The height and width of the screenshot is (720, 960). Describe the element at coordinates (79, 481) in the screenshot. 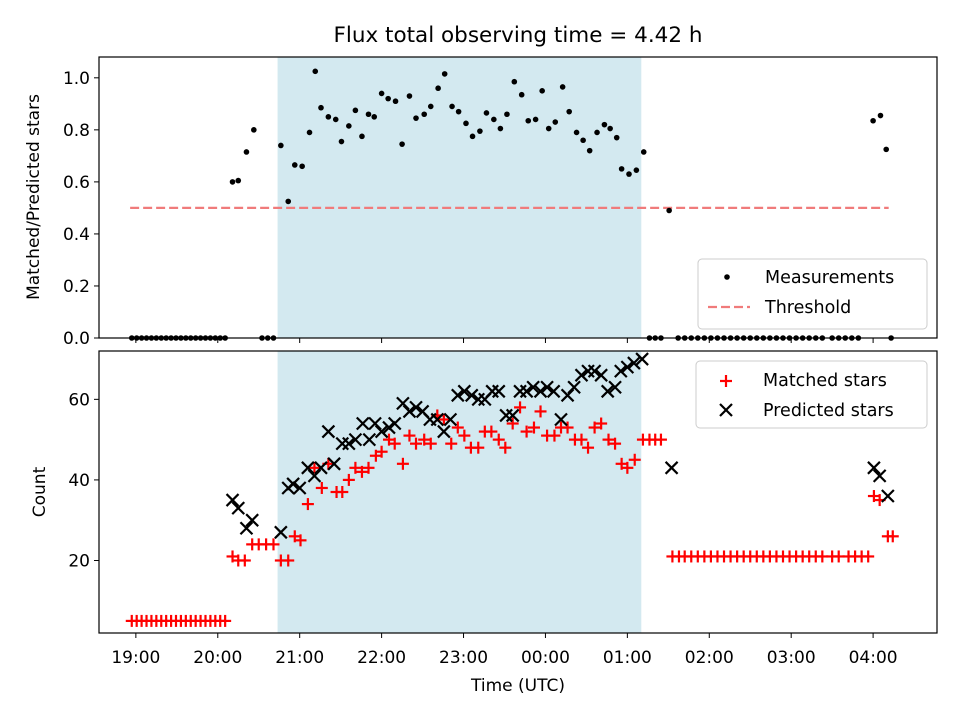

I see `bottom-y-tick-label: 40` at that location.